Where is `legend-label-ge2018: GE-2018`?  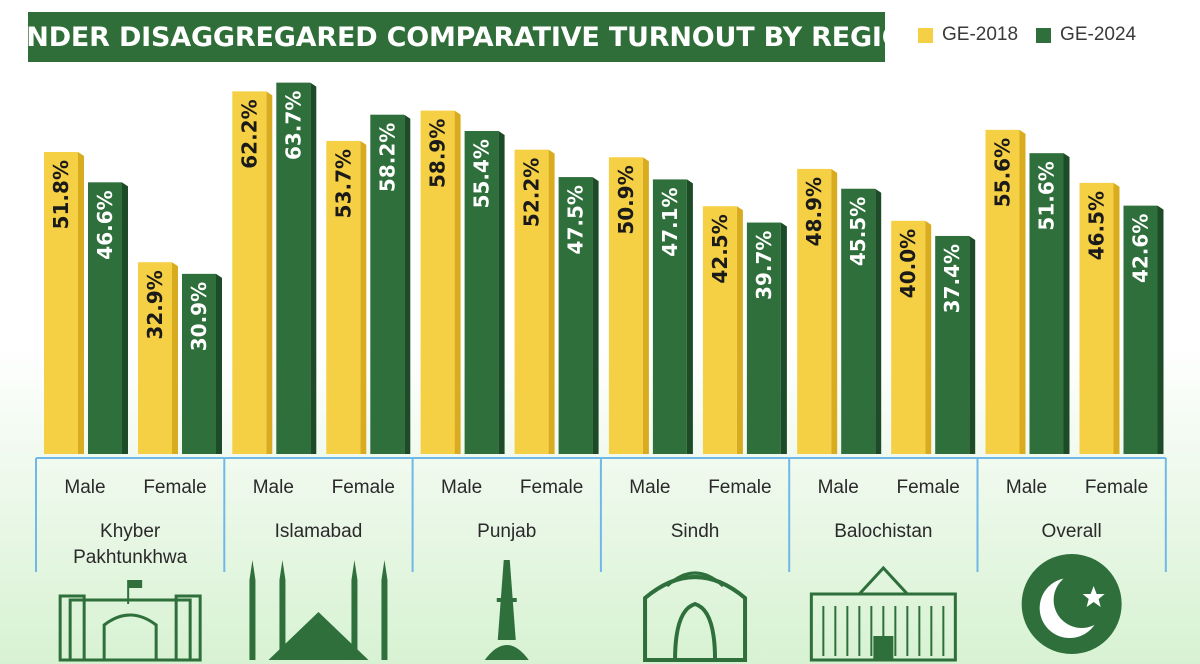
legend-label-ge2018: GE-2018 is located at coordinates (980, 34).